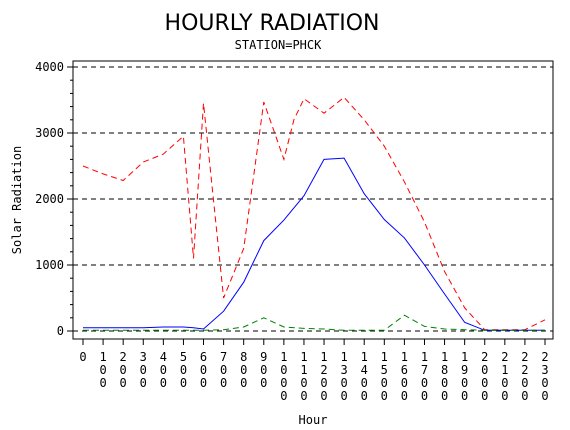 Image resolution: width=570 pixels, height=430 pixels. I want to click on chart-subtitle: STATION=PHCK, so click(278, 45).